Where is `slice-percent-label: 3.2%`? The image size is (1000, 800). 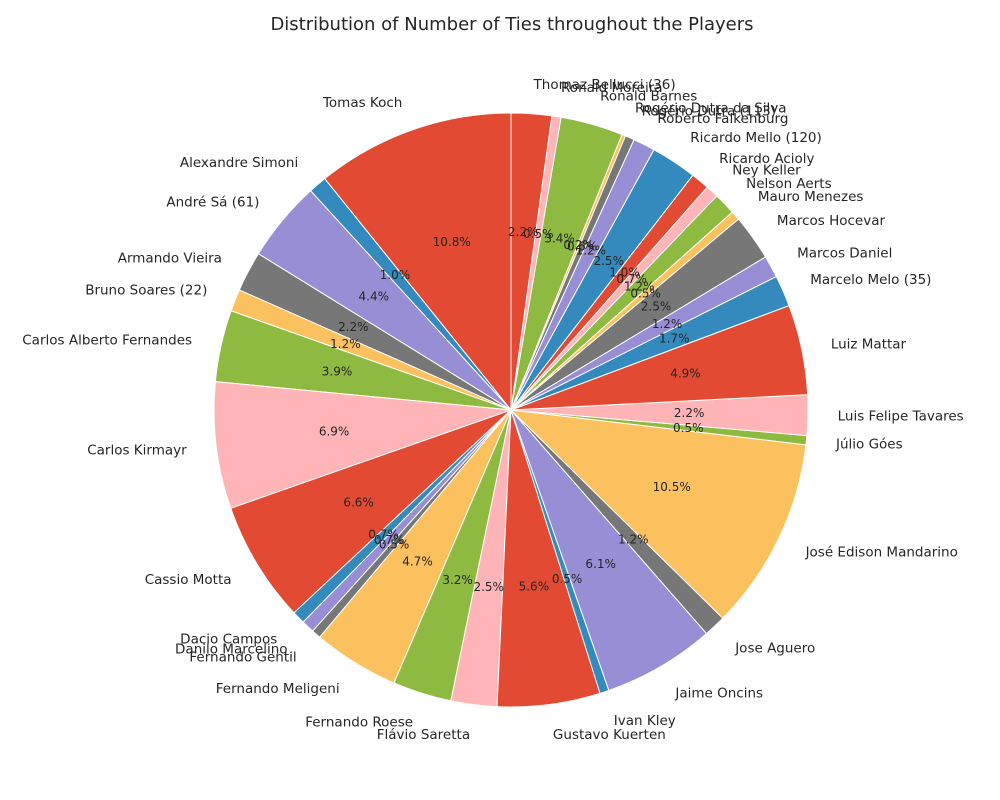
slice-percent-label: 3.2% is located at coordinates (457, 580).